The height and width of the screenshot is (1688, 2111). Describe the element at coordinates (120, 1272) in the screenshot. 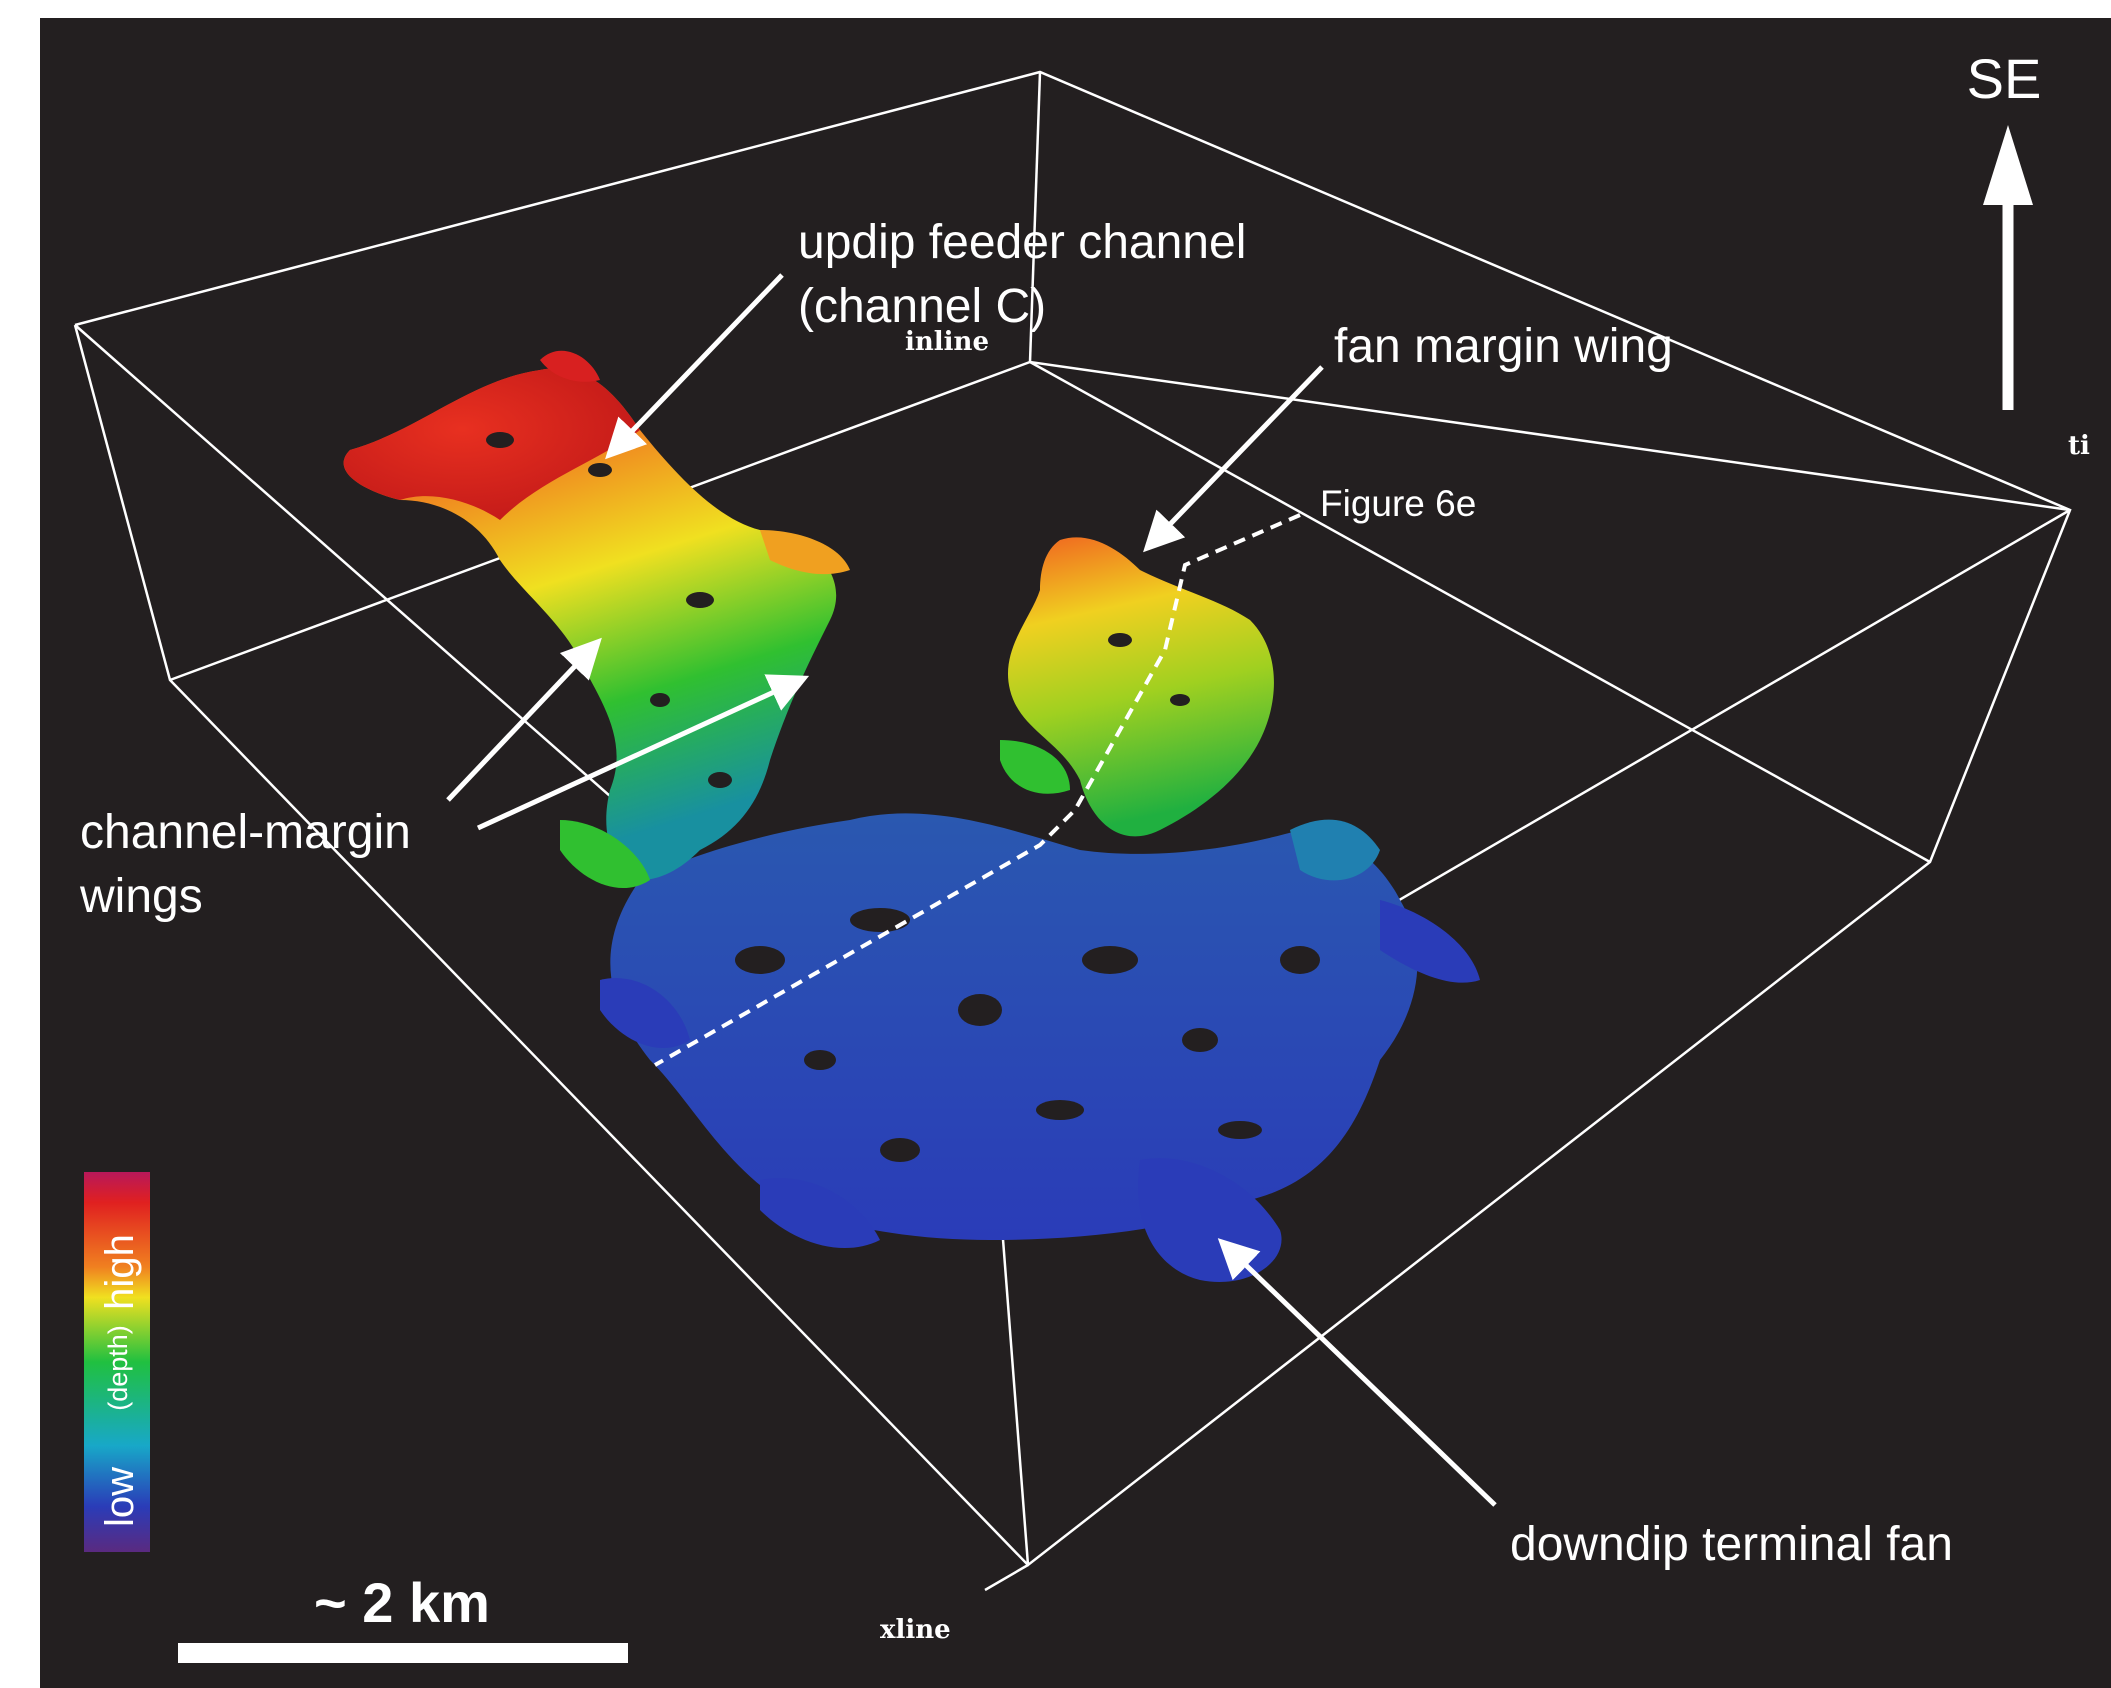

I see `colorbar-high-label: high` at that location.